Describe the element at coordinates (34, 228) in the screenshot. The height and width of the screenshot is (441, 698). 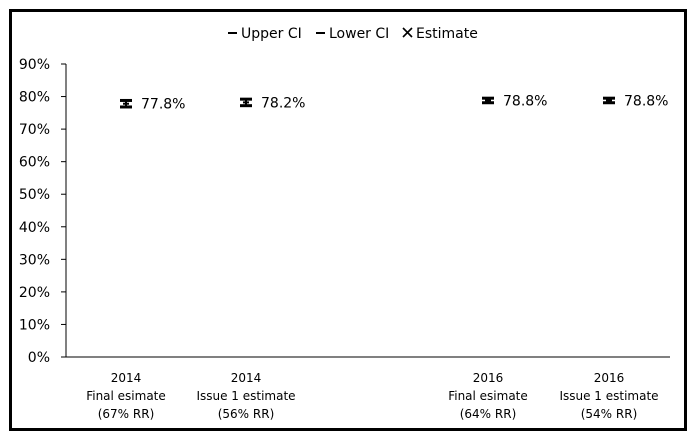
I see `y-tick-label: 40%` at that location.